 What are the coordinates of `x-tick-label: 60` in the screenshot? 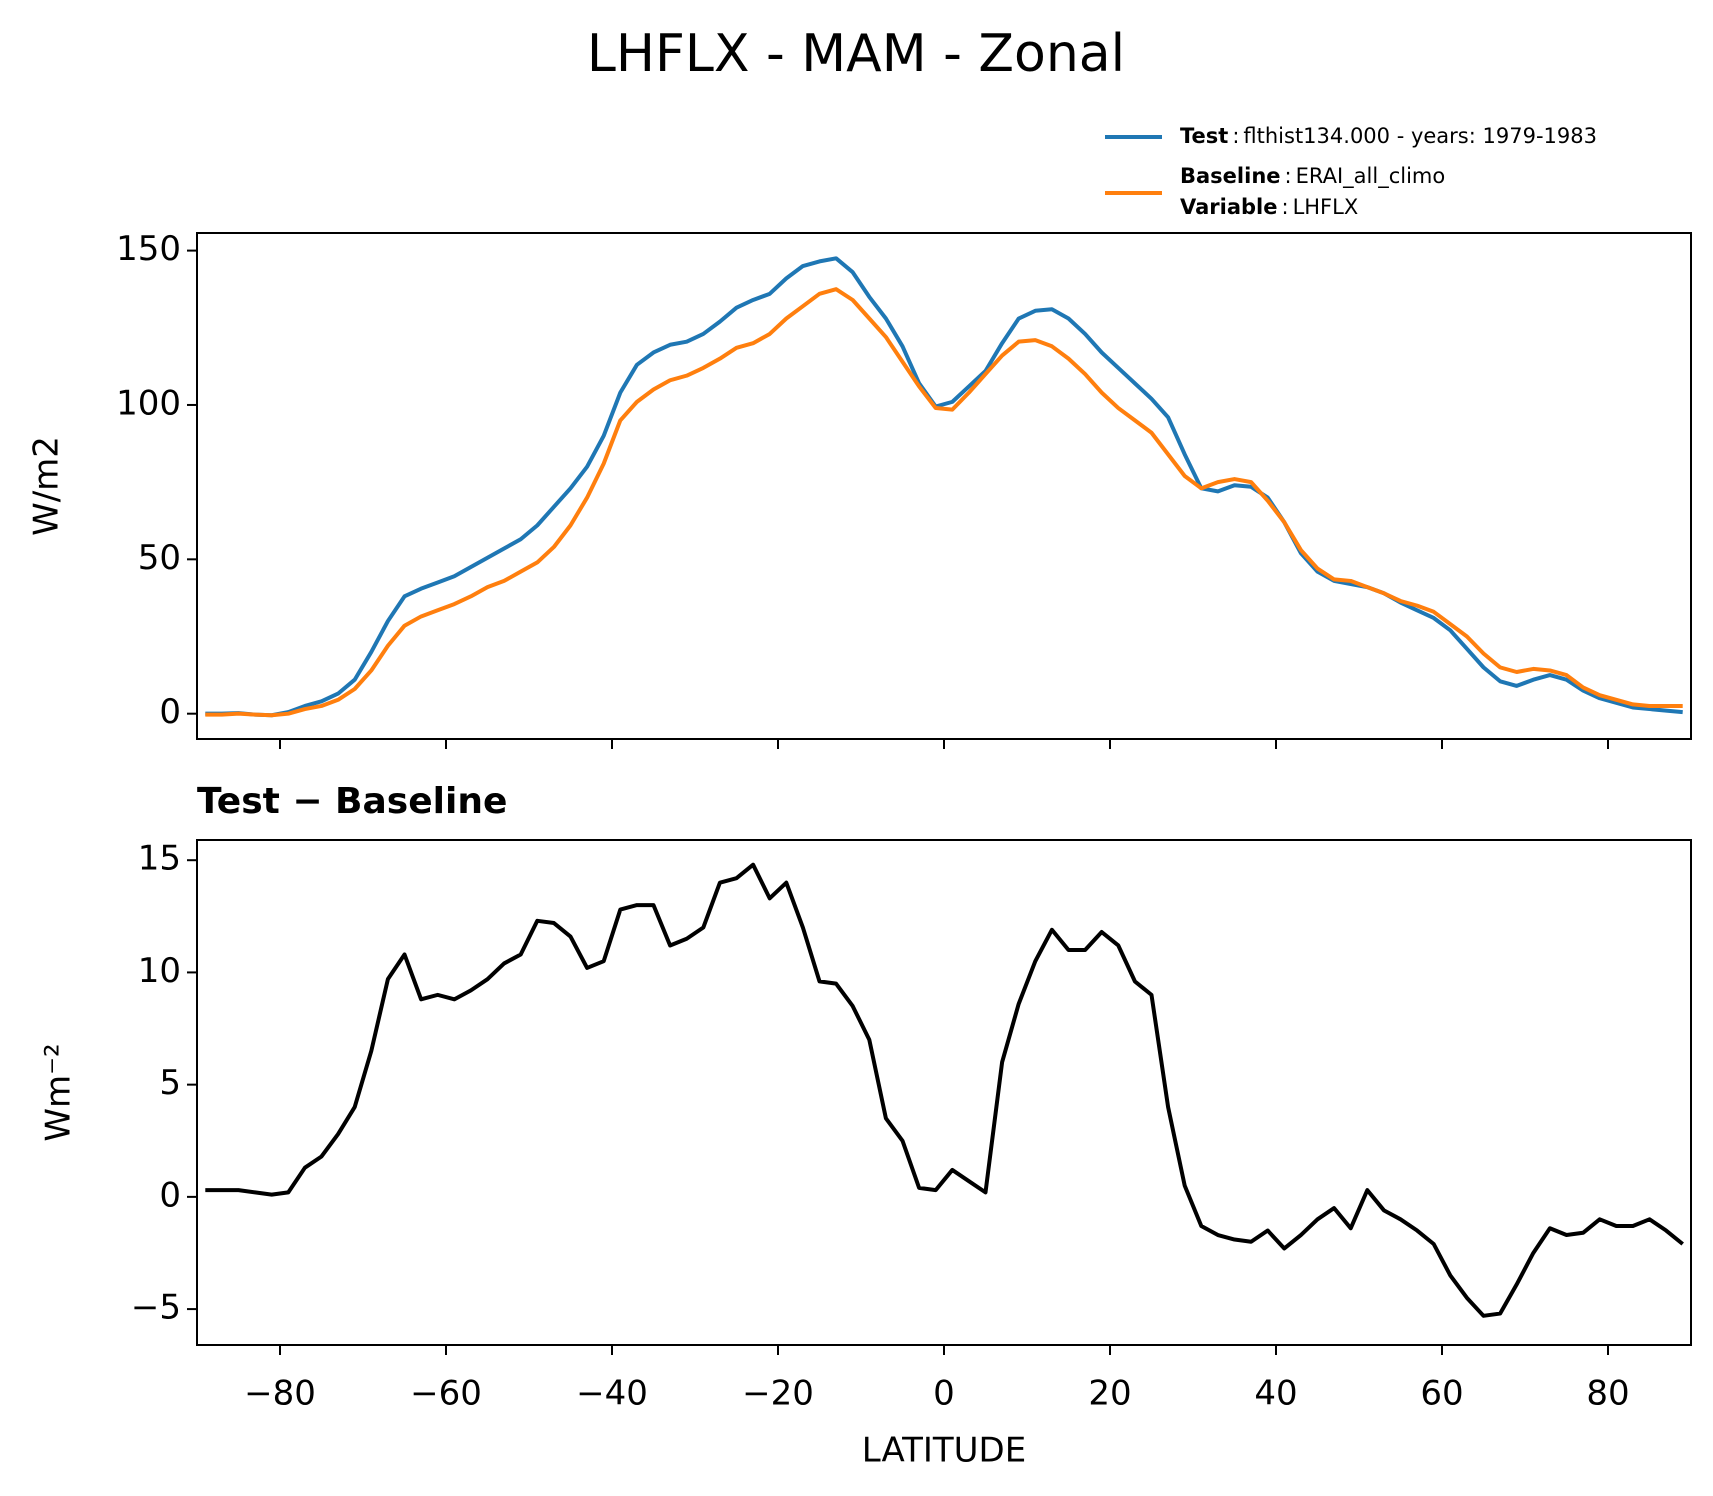 It's located at (1441, 1394).